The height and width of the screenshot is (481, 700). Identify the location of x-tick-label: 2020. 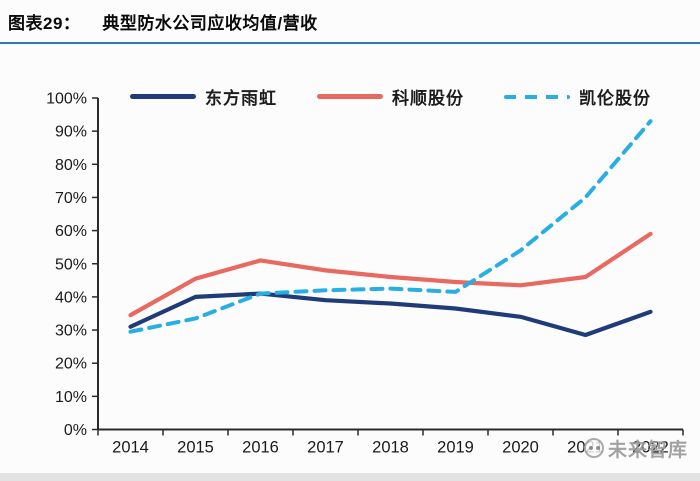
(520, 448).